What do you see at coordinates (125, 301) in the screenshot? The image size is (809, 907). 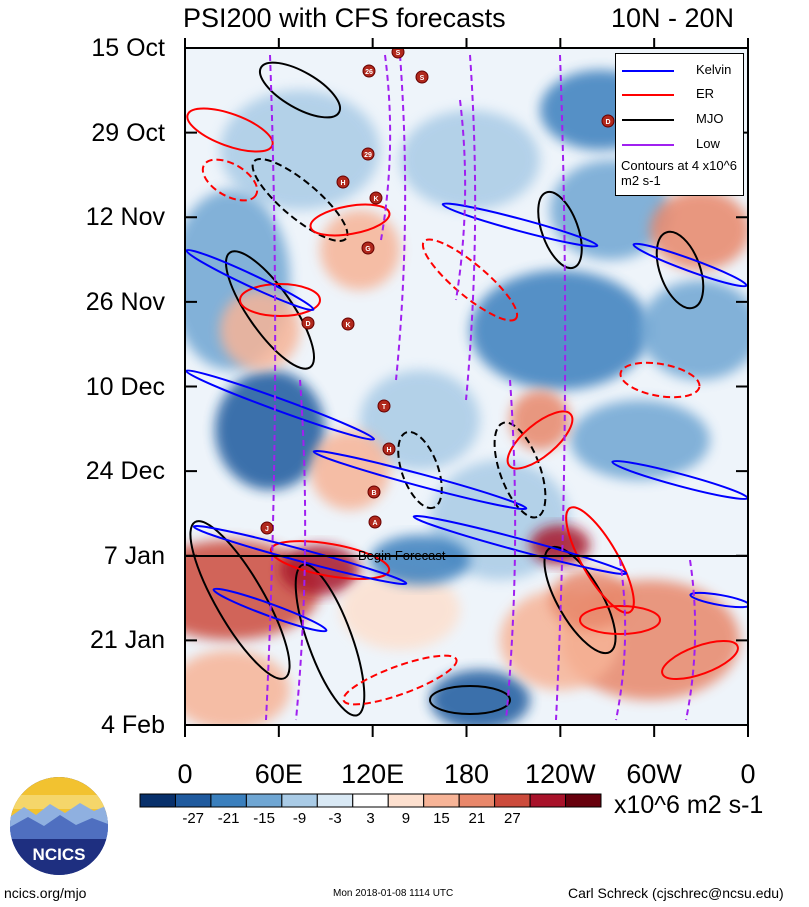 I see `y-tick-label: 26 Nov` at bounding box center [125, 301].